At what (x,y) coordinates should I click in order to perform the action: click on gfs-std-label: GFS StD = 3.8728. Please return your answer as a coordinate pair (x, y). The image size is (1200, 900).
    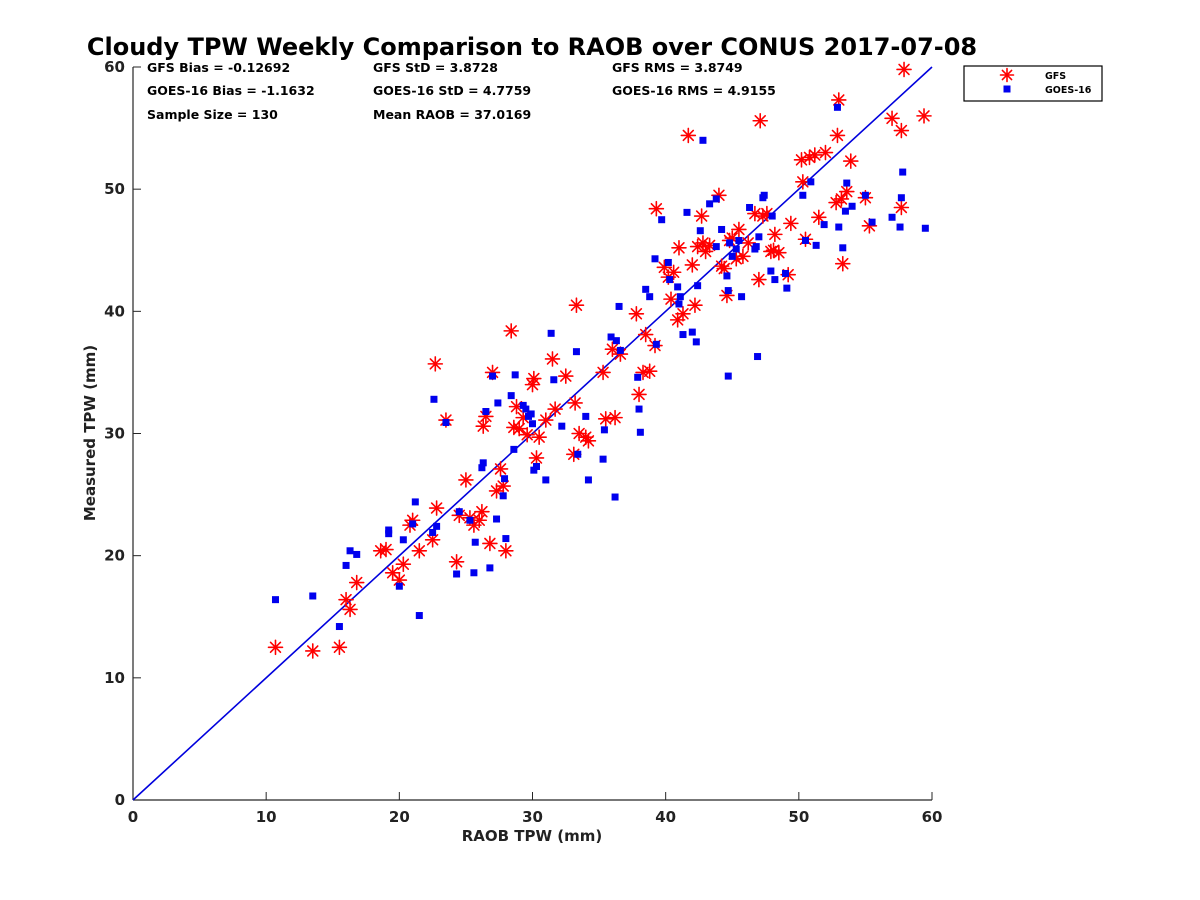
    Looking at the image, I should click on (435, 67).